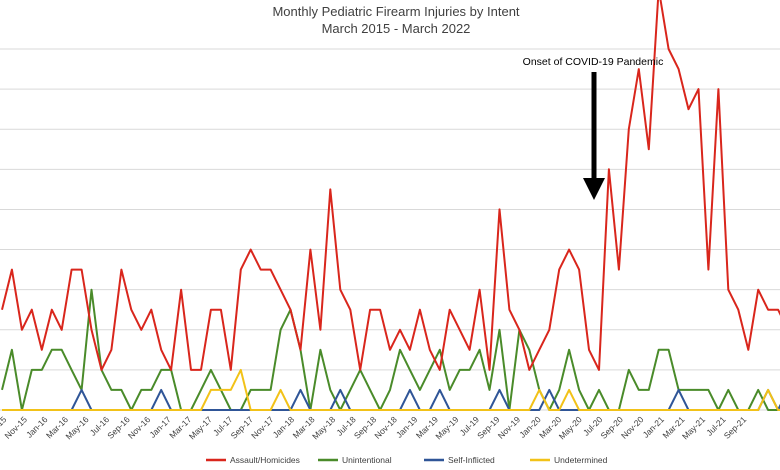 This screenshot has height=470, width=780. I want to click on series-line-undetermined, so click(391, 389).